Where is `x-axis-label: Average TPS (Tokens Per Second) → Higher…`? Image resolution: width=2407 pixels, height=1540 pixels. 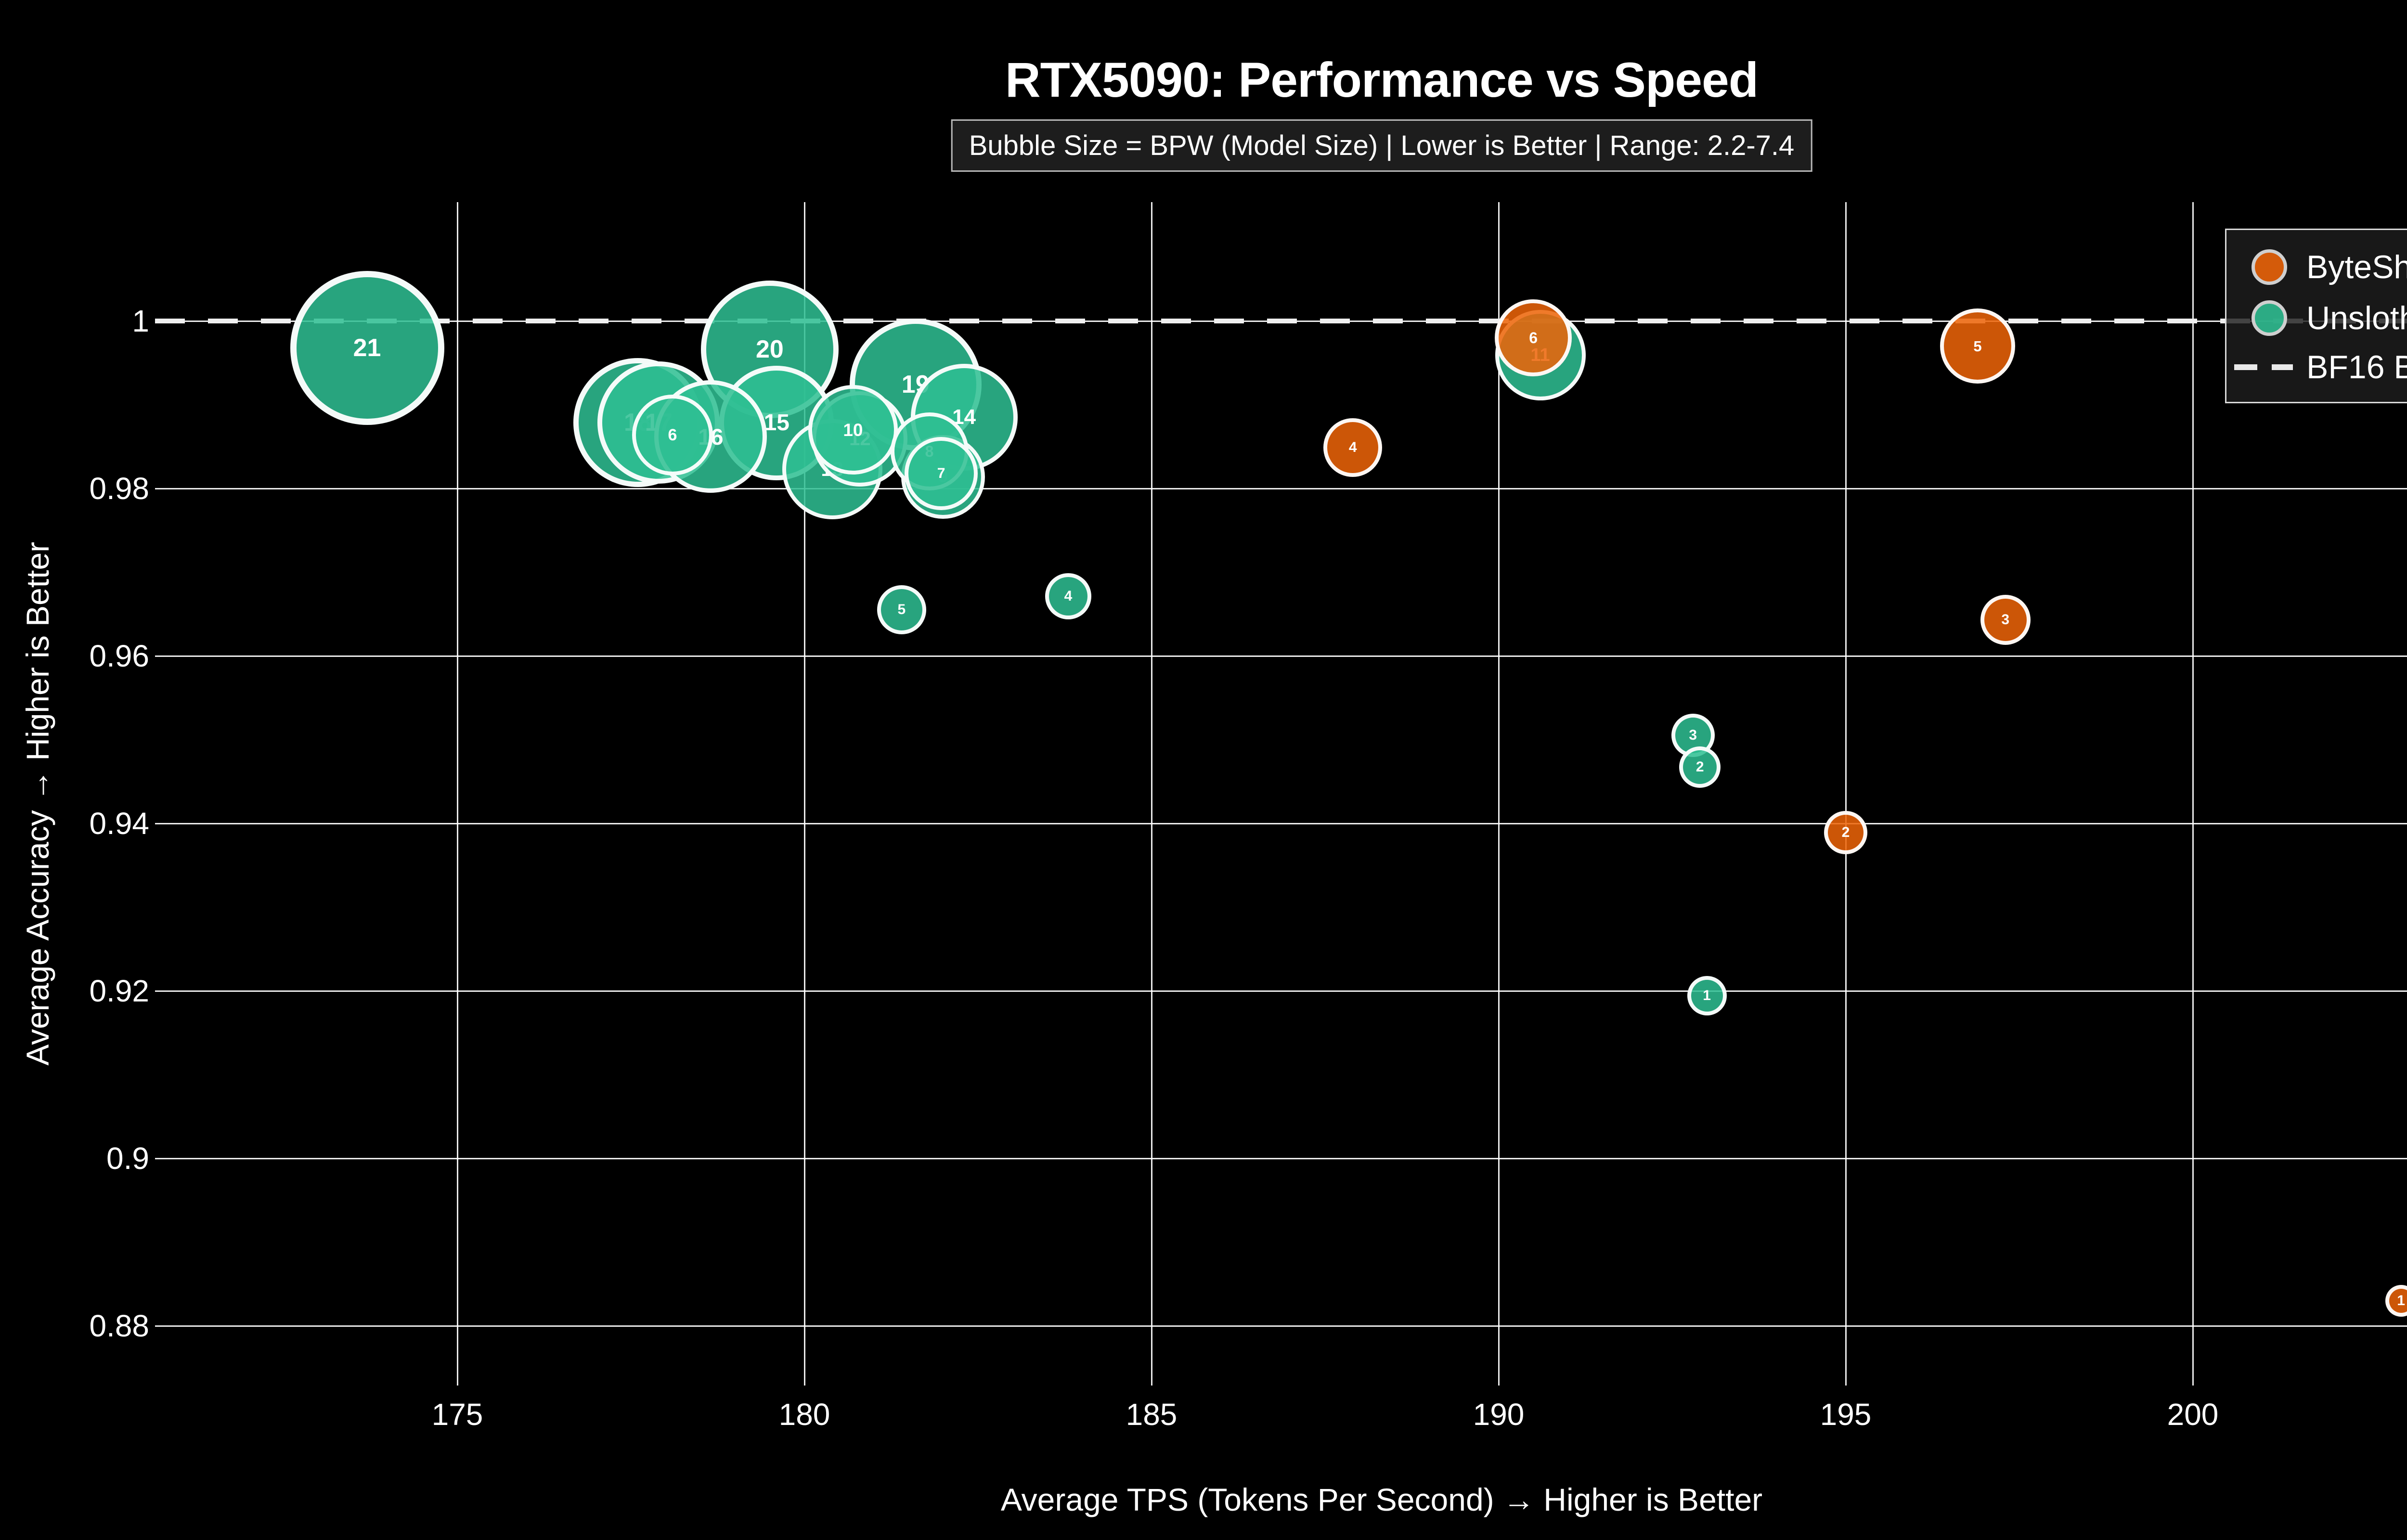 x-axis-label: Average TPS (Tokens Per Second) → Higher… is located at coordinates (1381, 1499).